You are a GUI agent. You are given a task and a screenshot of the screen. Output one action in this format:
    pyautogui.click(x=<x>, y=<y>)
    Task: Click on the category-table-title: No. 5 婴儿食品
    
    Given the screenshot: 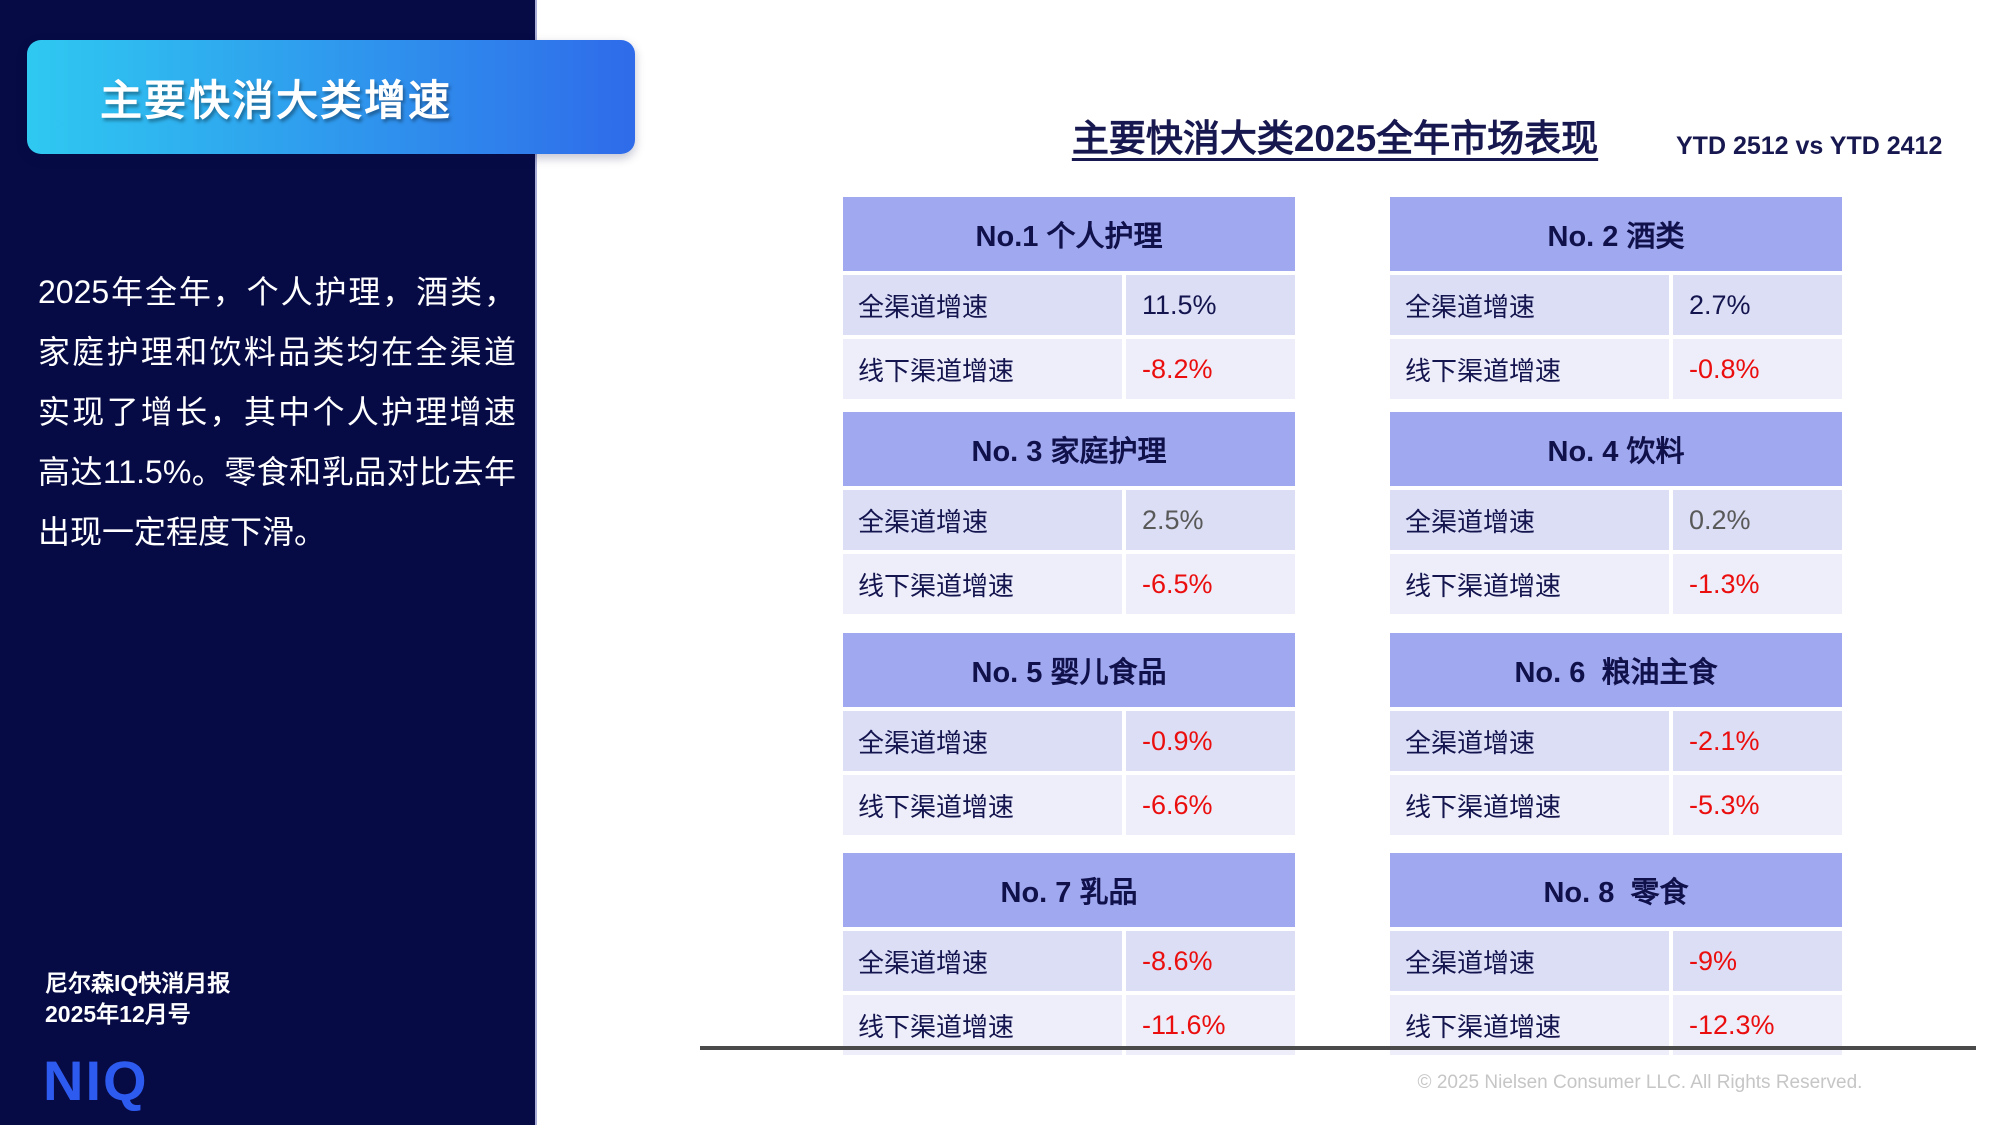 What is the action you would take?
    pyautogui.click(x=1069, y=670)
    